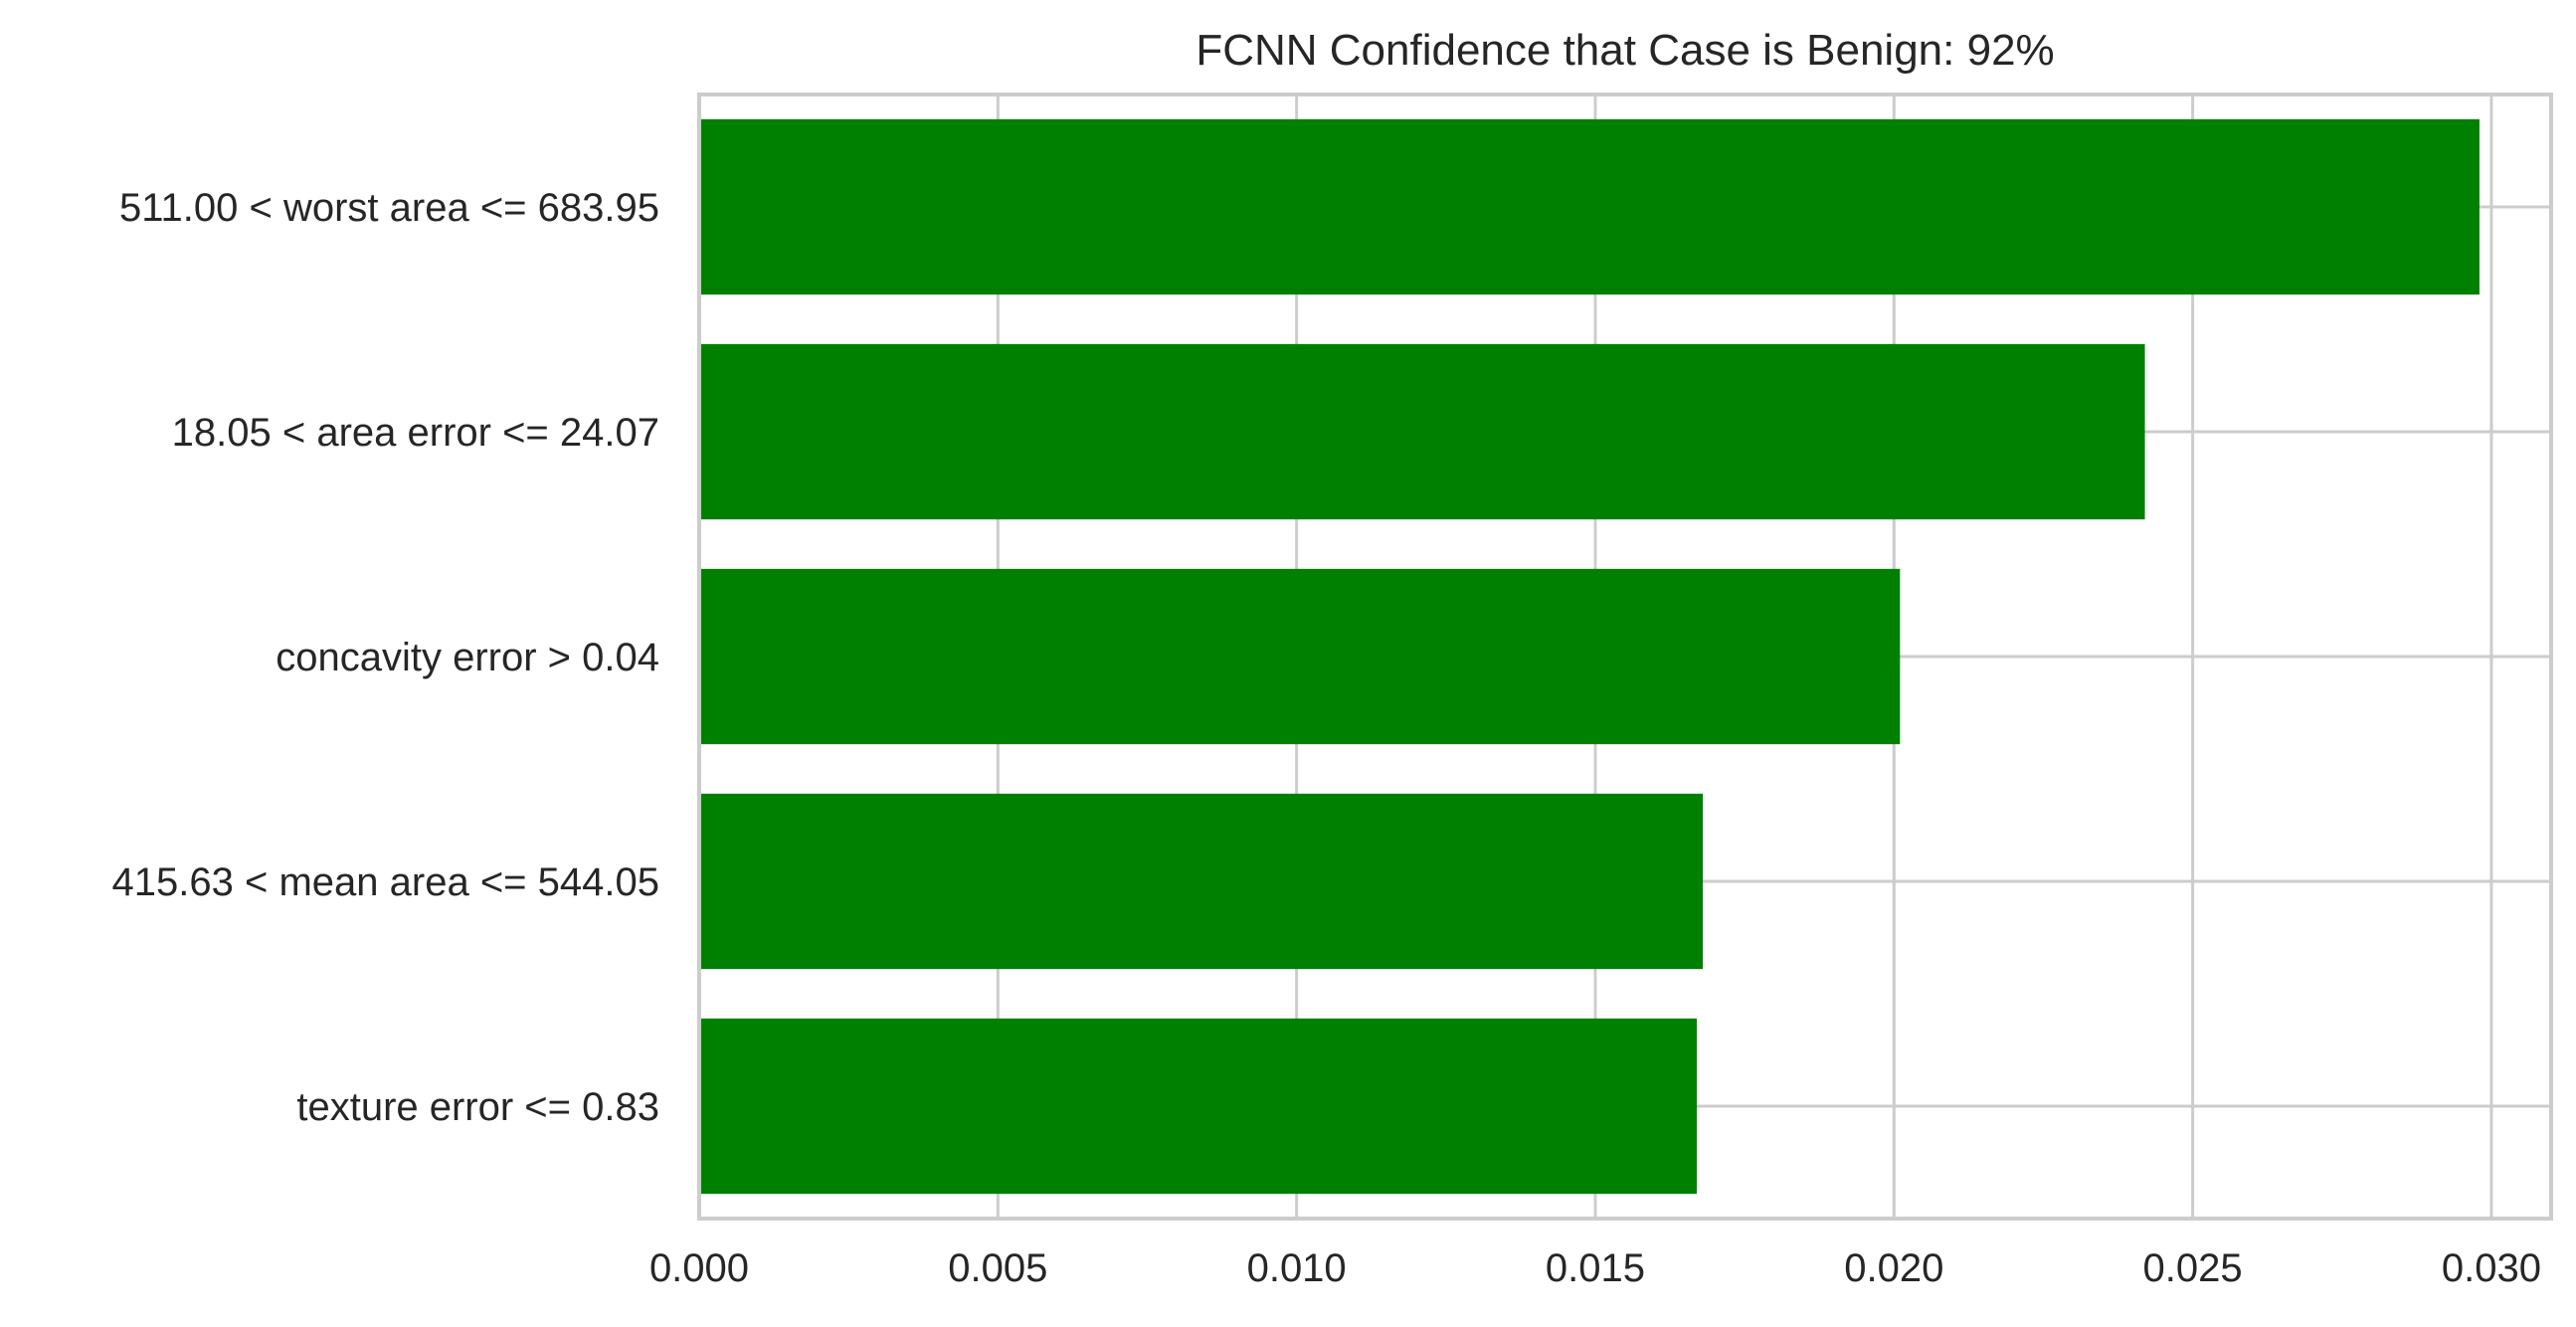 The image size is (2576, 1327). I want to click on y-tick-label: concavity error > 0.04, so click(467, 657).